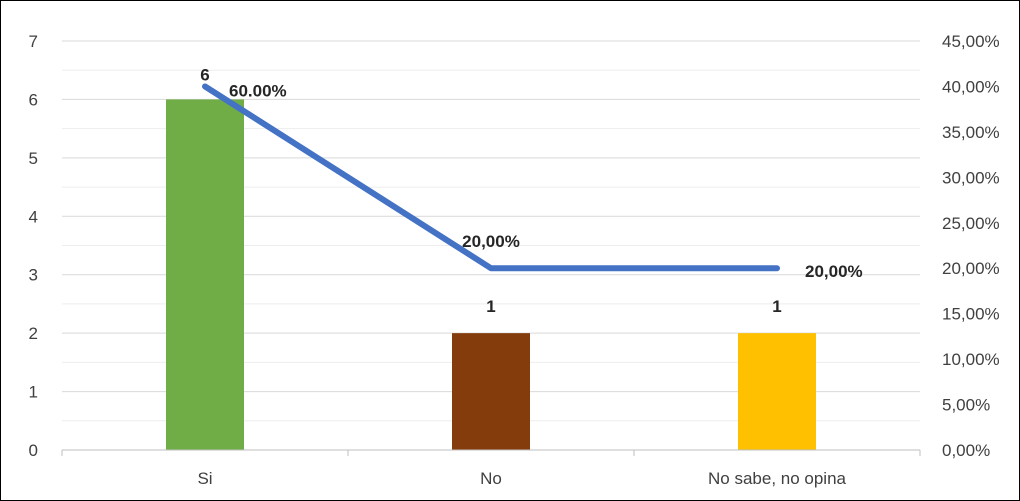  Describe the element at coordinates (33, 275) in the screenshot. I see `left-axis-tick-label: 3` at that location.